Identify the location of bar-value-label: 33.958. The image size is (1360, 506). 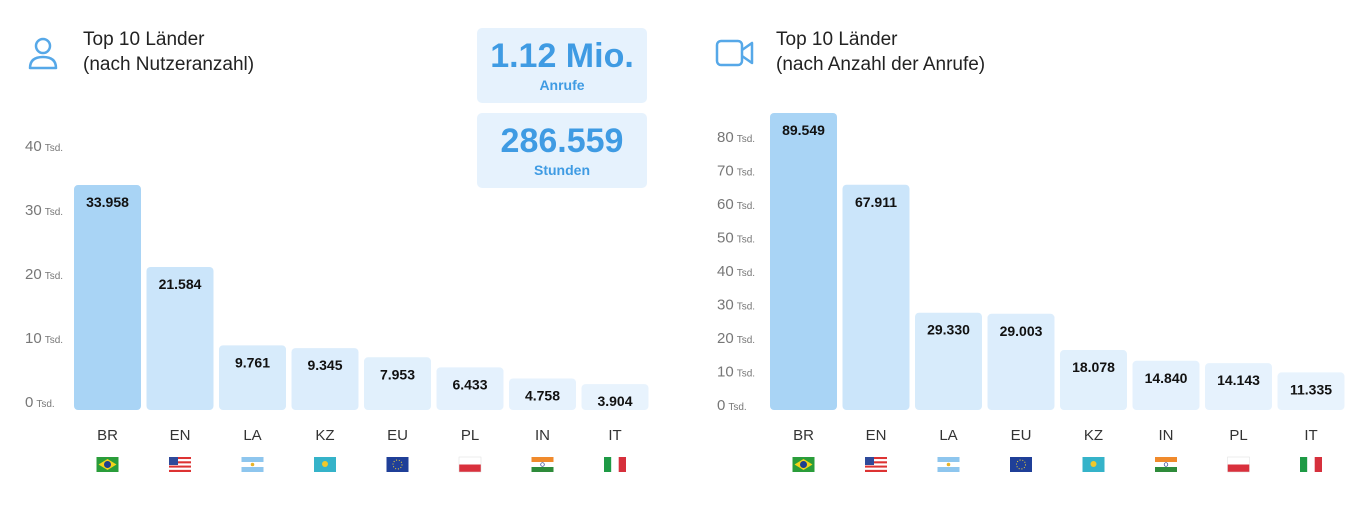
(107, 202).